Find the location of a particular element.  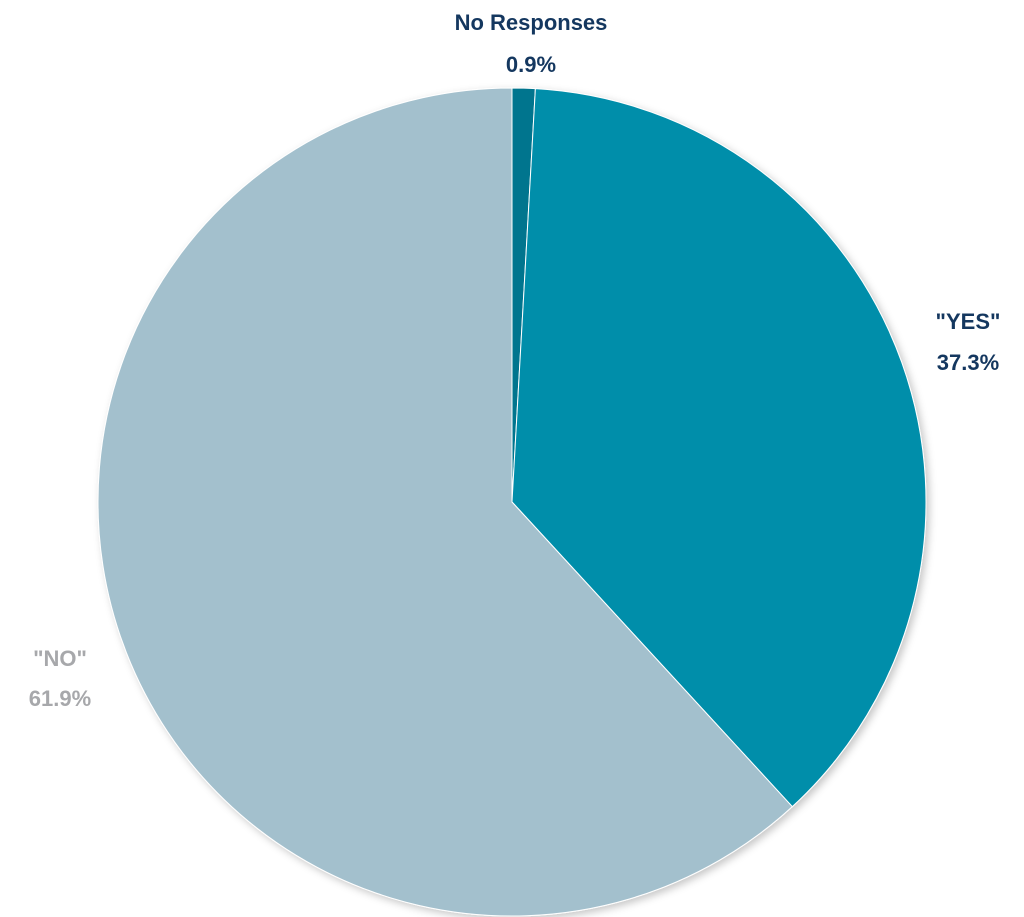

slice-label-yes-value: 37.3% is located at coordinates (968, 362).